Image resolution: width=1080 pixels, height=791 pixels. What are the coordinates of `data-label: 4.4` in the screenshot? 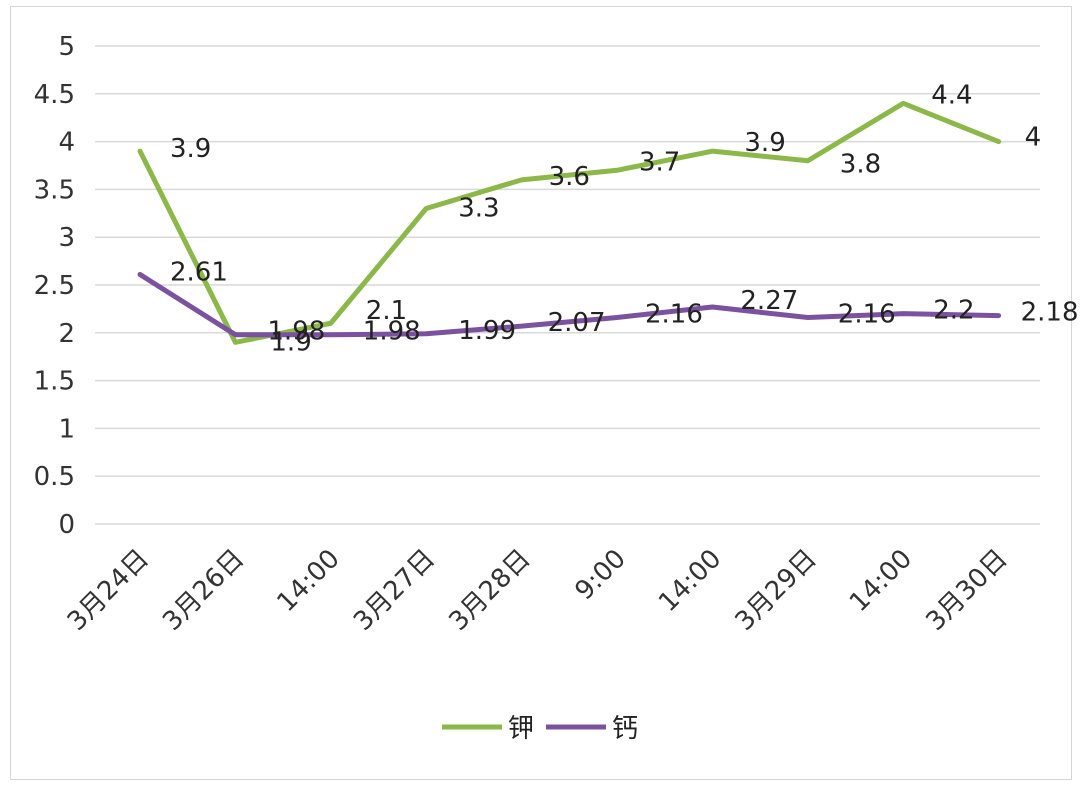 It's located at (951, 95).